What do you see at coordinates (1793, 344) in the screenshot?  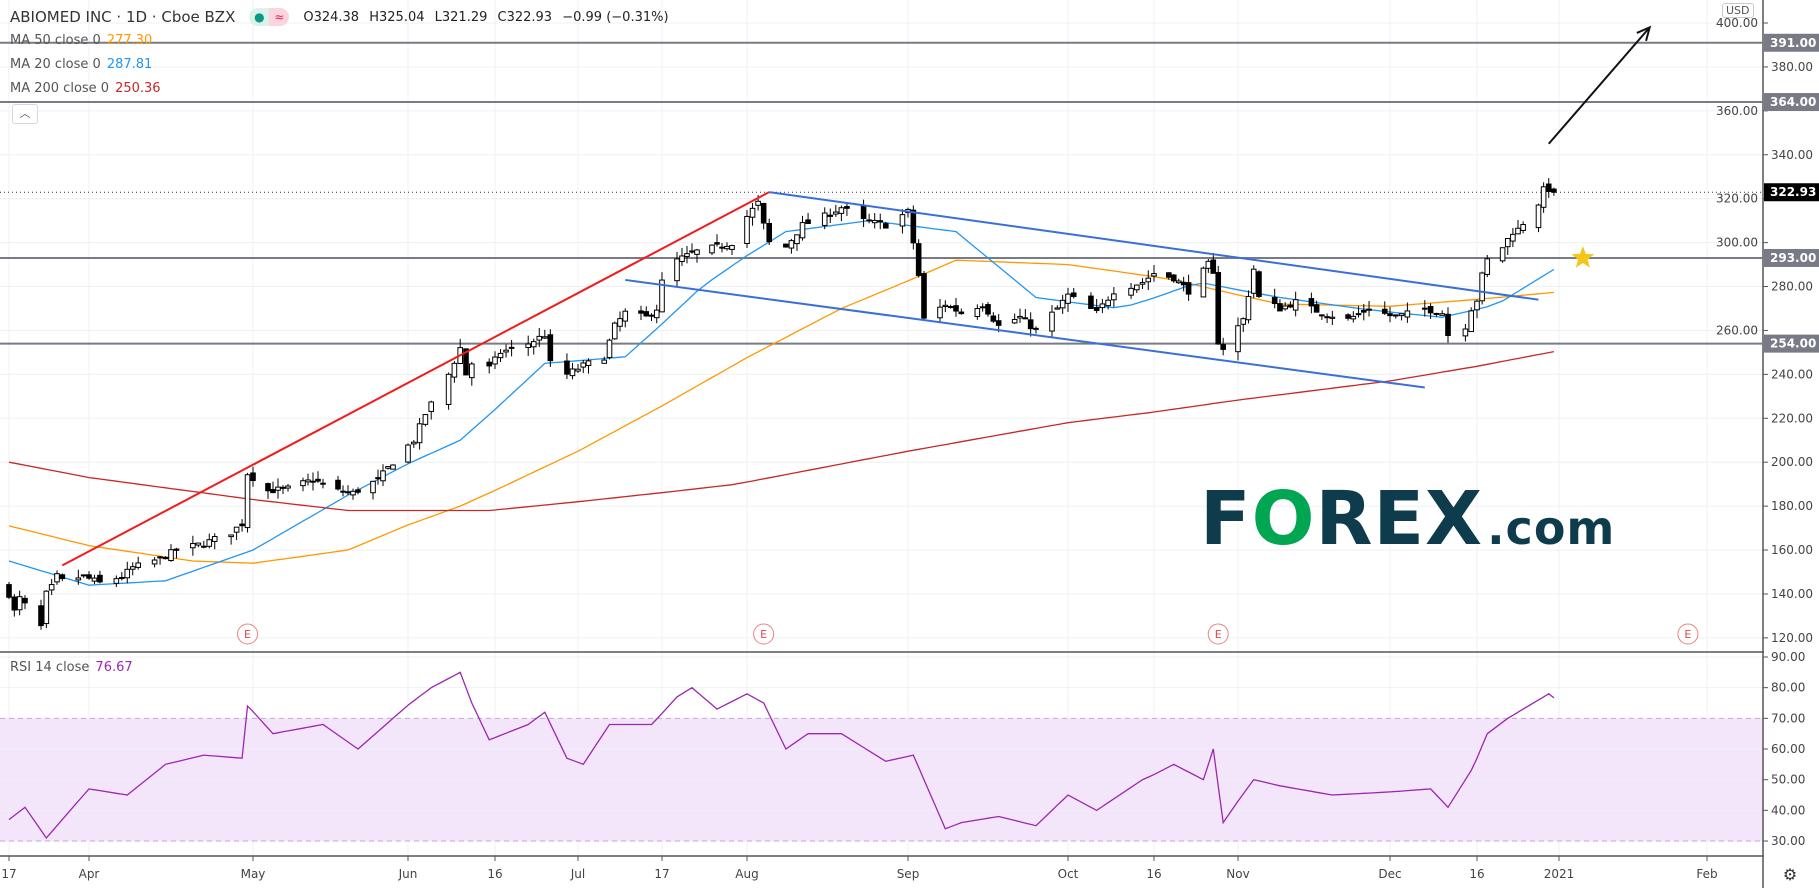 I see `level-price-tag: 254.00` at bounding box center [1793, 344].